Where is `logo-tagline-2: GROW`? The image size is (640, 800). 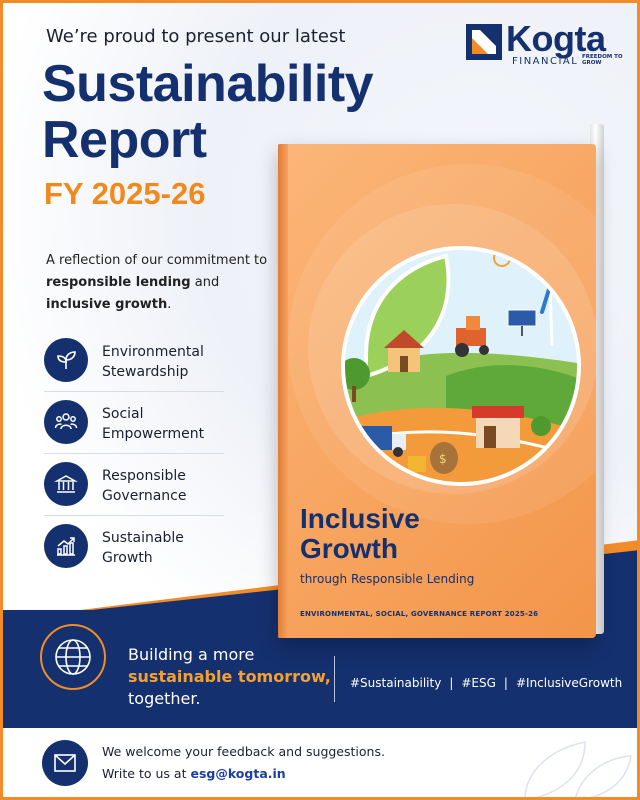 logo-tagline-2: GROW is located at coordinates (592, 63).